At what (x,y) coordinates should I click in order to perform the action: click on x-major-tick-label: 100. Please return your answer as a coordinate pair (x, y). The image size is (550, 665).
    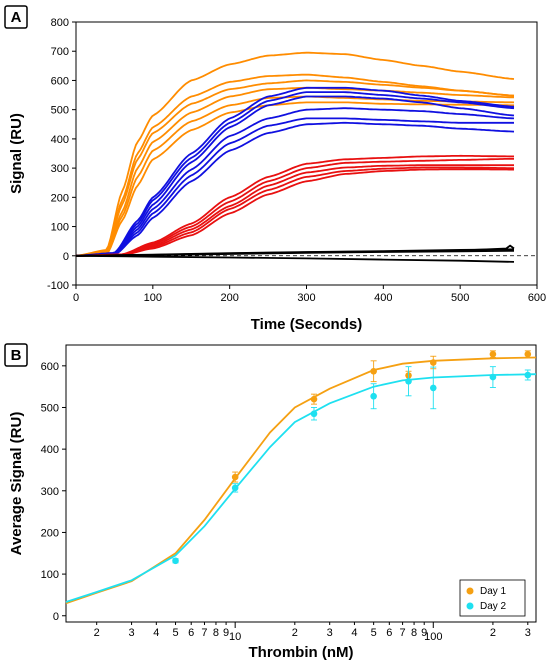
    Looking at the image, I should click on (433, 637).